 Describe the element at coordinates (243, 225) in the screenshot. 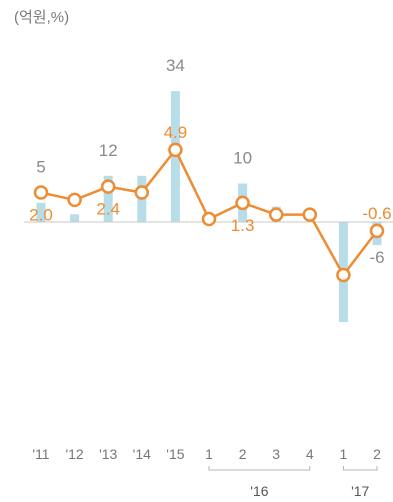

I see `line-value-label-6: 1.3` at that location.